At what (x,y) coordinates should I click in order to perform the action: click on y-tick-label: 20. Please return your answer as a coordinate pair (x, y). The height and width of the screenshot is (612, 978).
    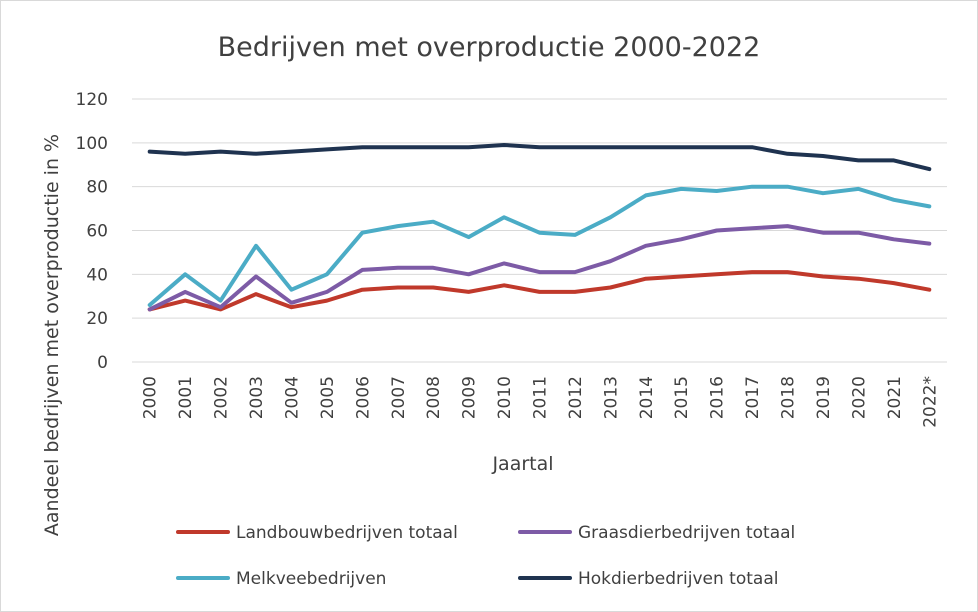
    Looking at the image, I should click on (97, 319).